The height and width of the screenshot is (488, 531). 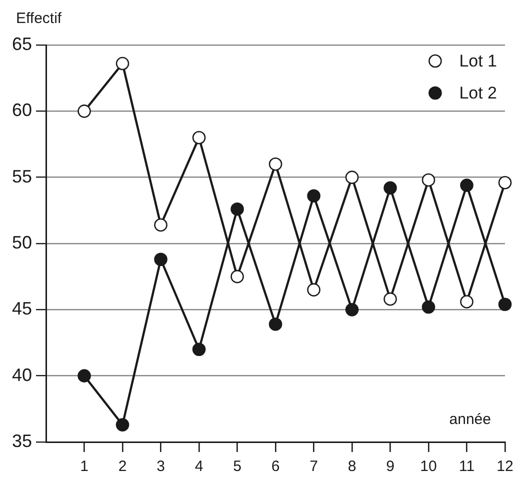 I want to click on legend-label: Lot 2, so click(x=478, y=93).